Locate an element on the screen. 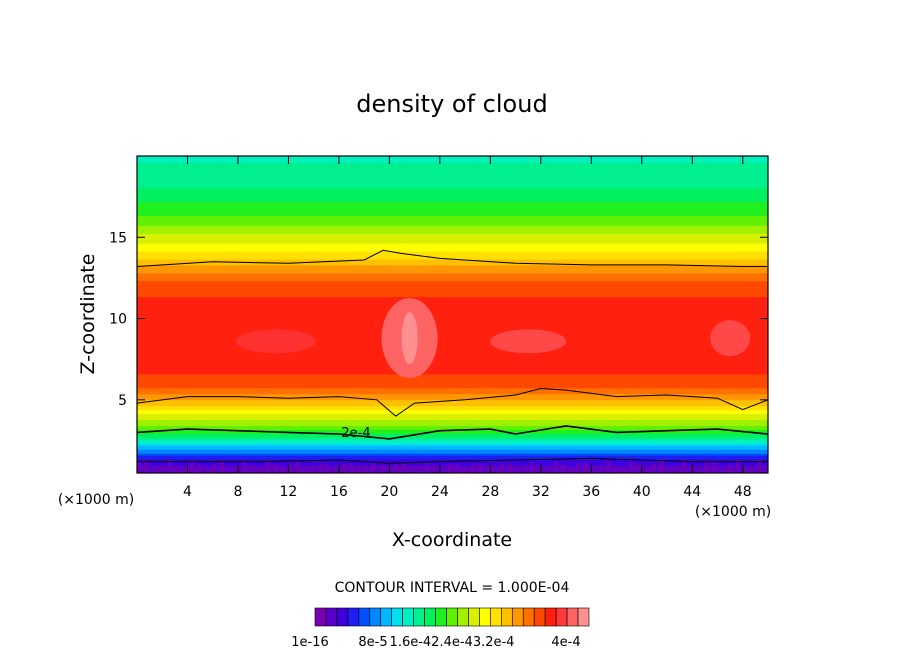  x-tick-label: 48 is located at coordinates (743, 492).